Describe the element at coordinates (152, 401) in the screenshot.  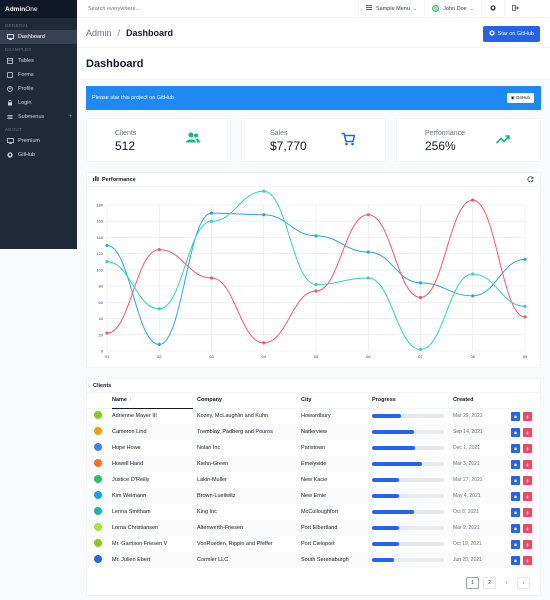
I see `table-header-name: Name ↑` at that location.